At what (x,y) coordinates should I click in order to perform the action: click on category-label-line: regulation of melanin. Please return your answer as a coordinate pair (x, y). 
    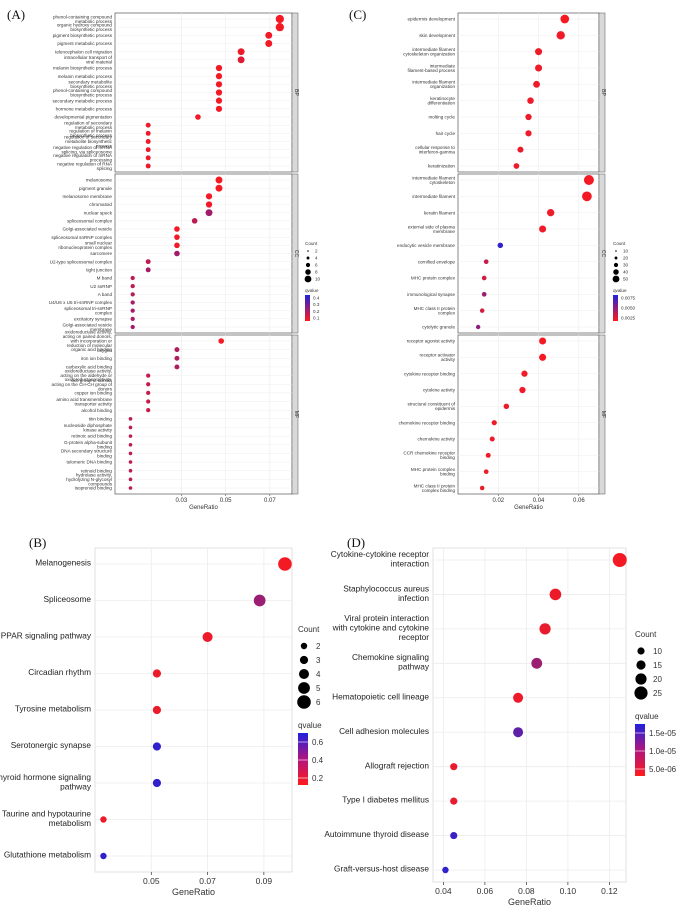
    Looking at the image, I should click on (90, 131).